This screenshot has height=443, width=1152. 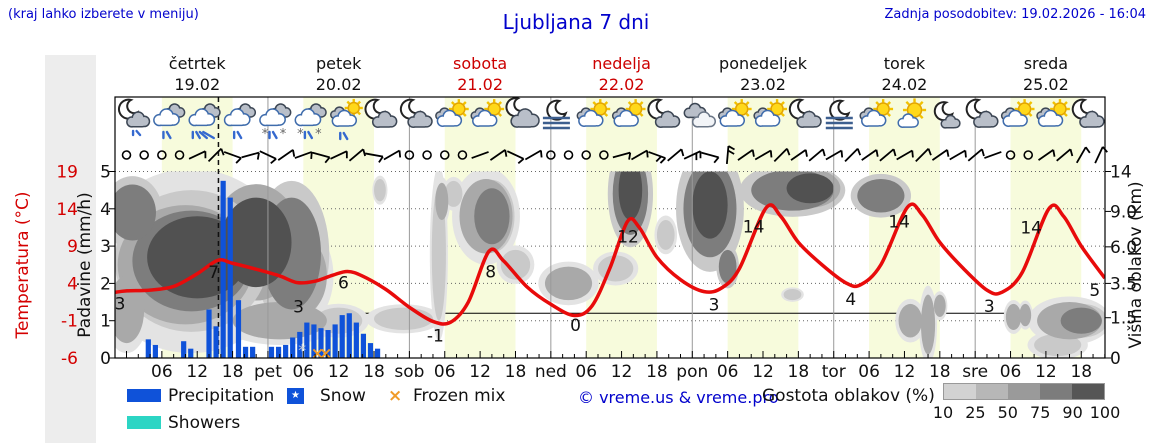 What do you see at coordinates (221, 396) in the screenshot?
I see `precipitation-label: Precipitation` at bounding box center [221, 396].